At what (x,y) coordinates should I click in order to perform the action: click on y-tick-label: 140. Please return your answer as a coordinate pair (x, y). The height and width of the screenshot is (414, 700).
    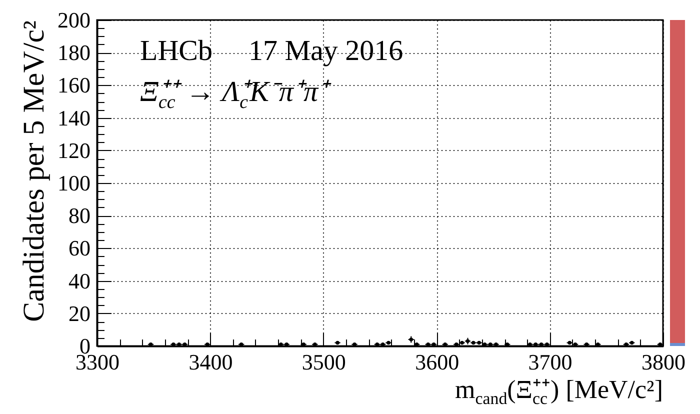
    Looking at the image, I should click on (74, 117).